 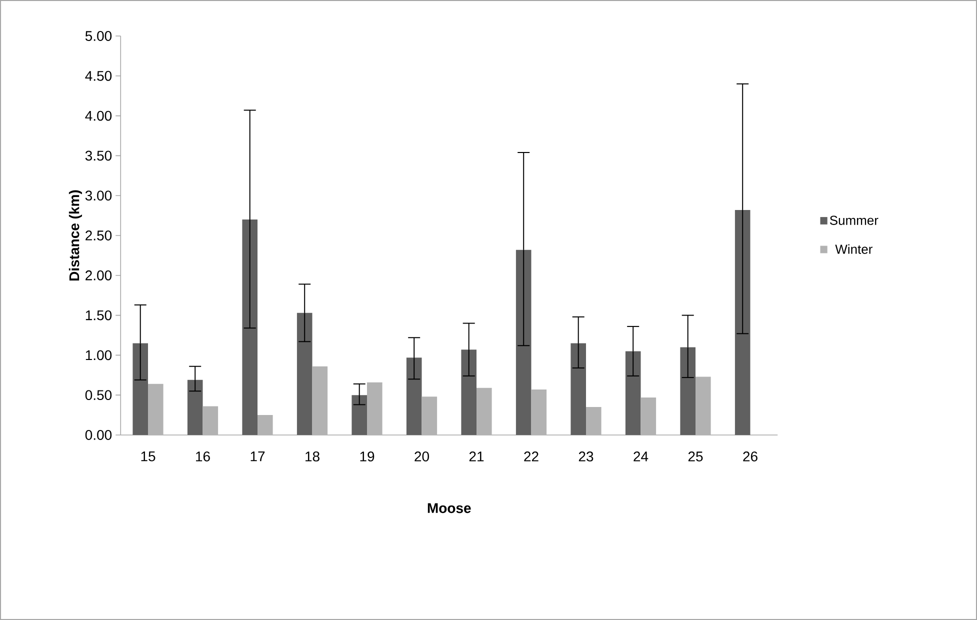 I want to click on x-tick-label: 20, so click(x=421, y=457).